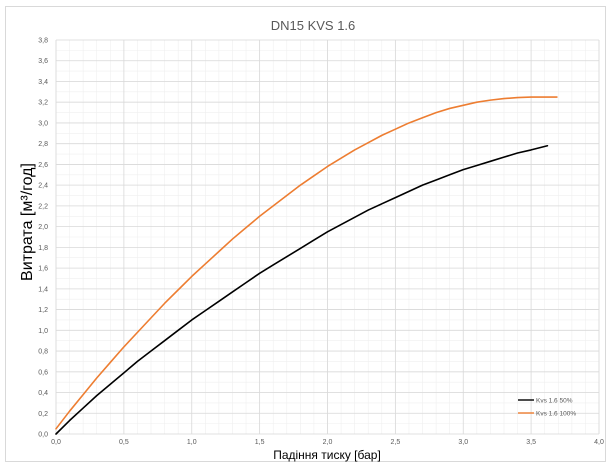 The height and width of the screenshot is (468, 613). Describe the element at coordinates (327, 455) in the screenshot. I see `x-axis-title: Падіння тиску [бар]` at that location.